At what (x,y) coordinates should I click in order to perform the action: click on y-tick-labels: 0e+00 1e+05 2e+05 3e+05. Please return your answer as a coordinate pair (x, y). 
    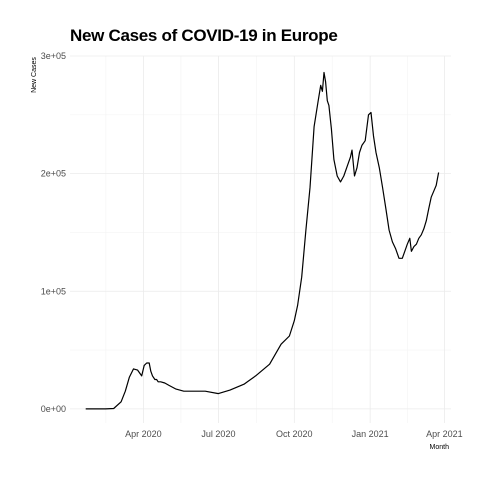
    Looking at the image, I should click on (53, 232).